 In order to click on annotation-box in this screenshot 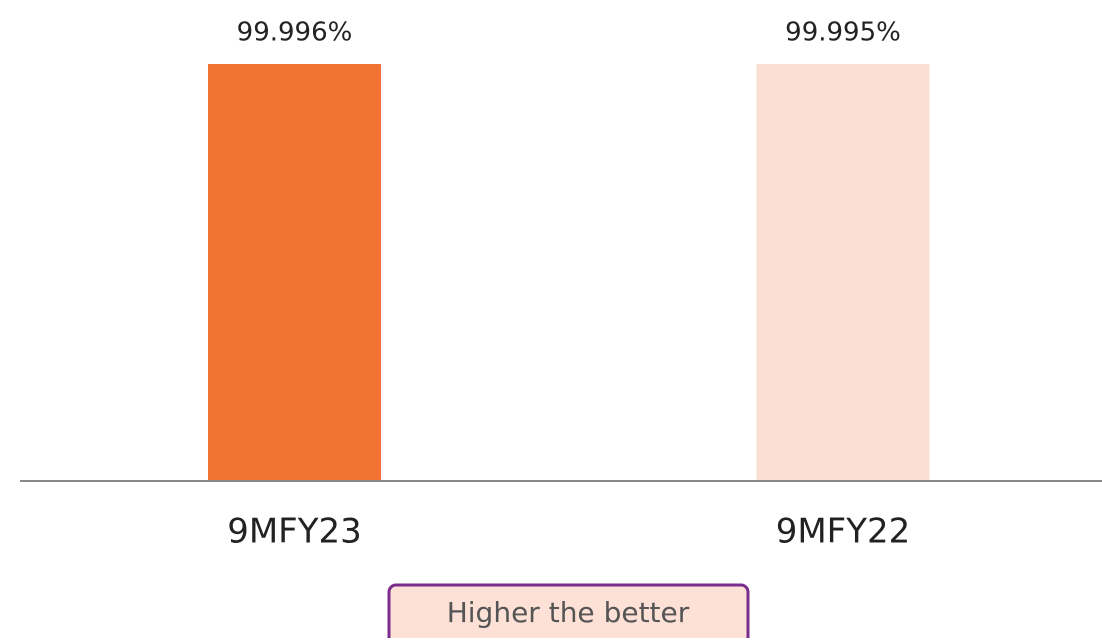, I will do `click(568, 612)`.